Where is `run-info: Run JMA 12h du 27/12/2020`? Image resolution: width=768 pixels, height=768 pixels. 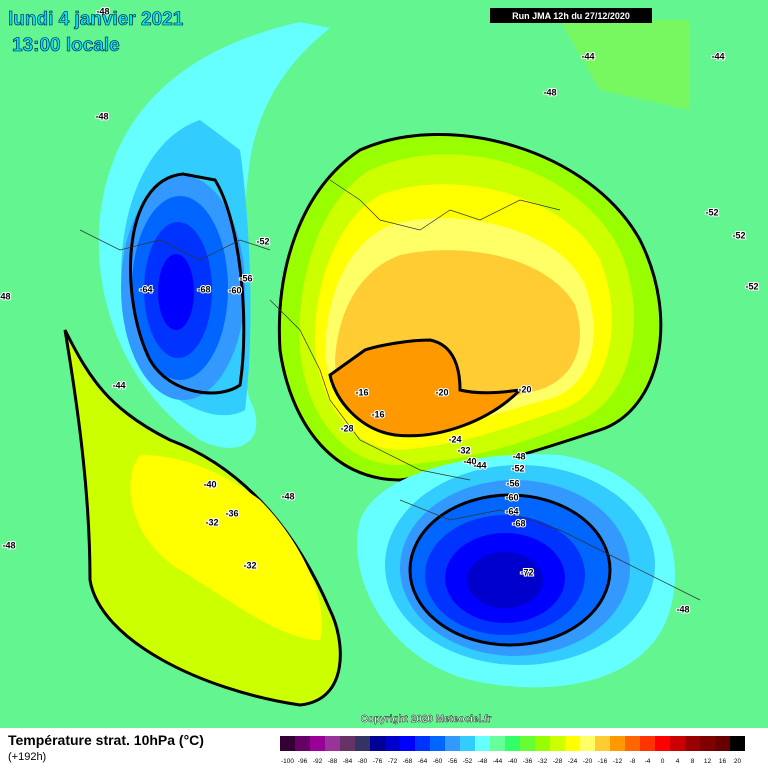 run-info: Run JMA 12h du 27/12/2020 is located at coordinates (571, 16).